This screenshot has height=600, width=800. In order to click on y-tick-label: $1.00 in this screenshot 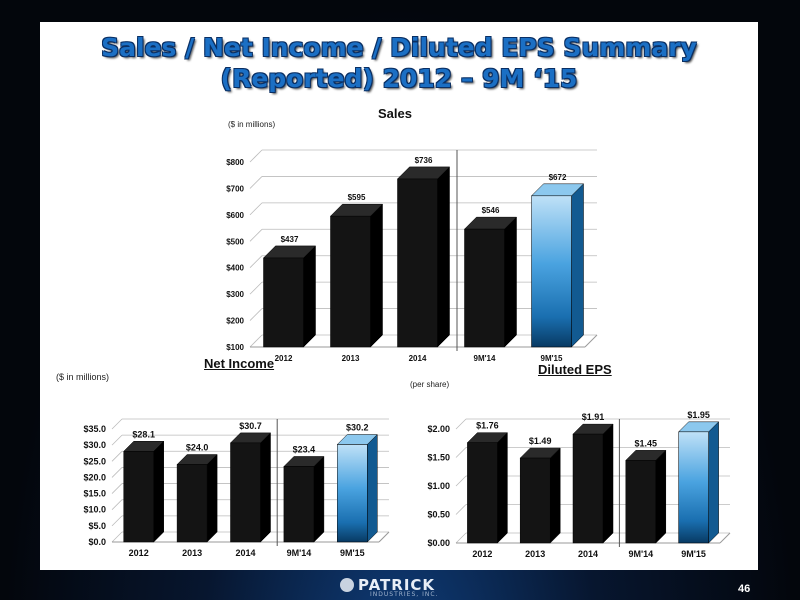, I will do `click(438, 486)`.